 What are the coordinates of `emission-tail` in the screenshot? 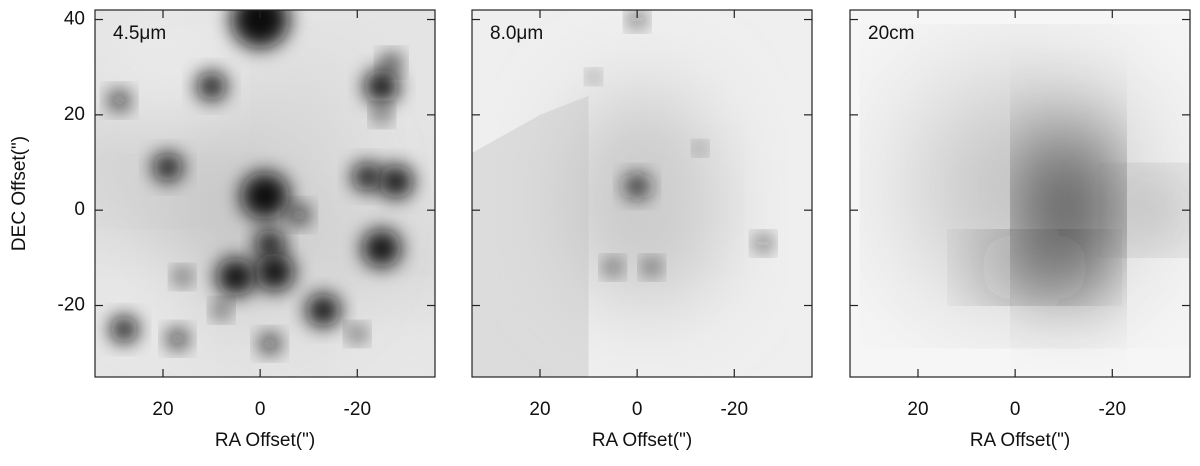 It's located at (1034, 267).